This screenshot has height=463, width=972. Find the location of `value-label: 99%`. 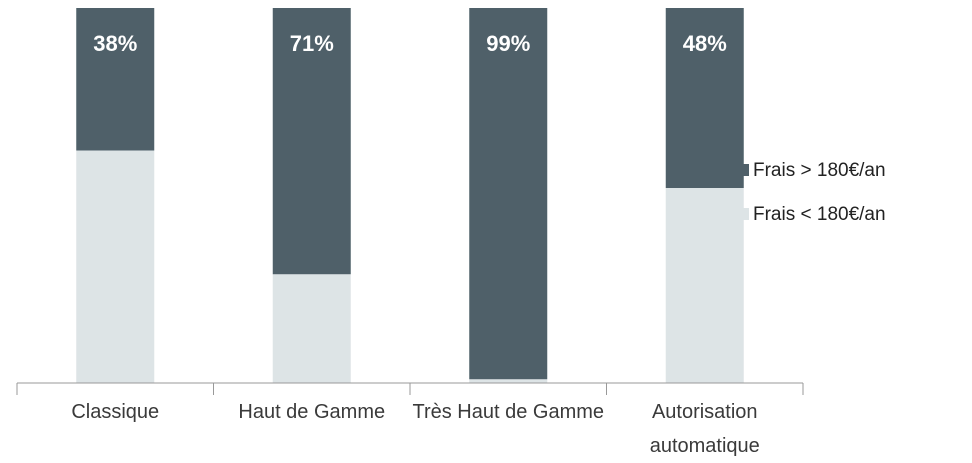

value-label: 99% is located at coordinates (508, 43).